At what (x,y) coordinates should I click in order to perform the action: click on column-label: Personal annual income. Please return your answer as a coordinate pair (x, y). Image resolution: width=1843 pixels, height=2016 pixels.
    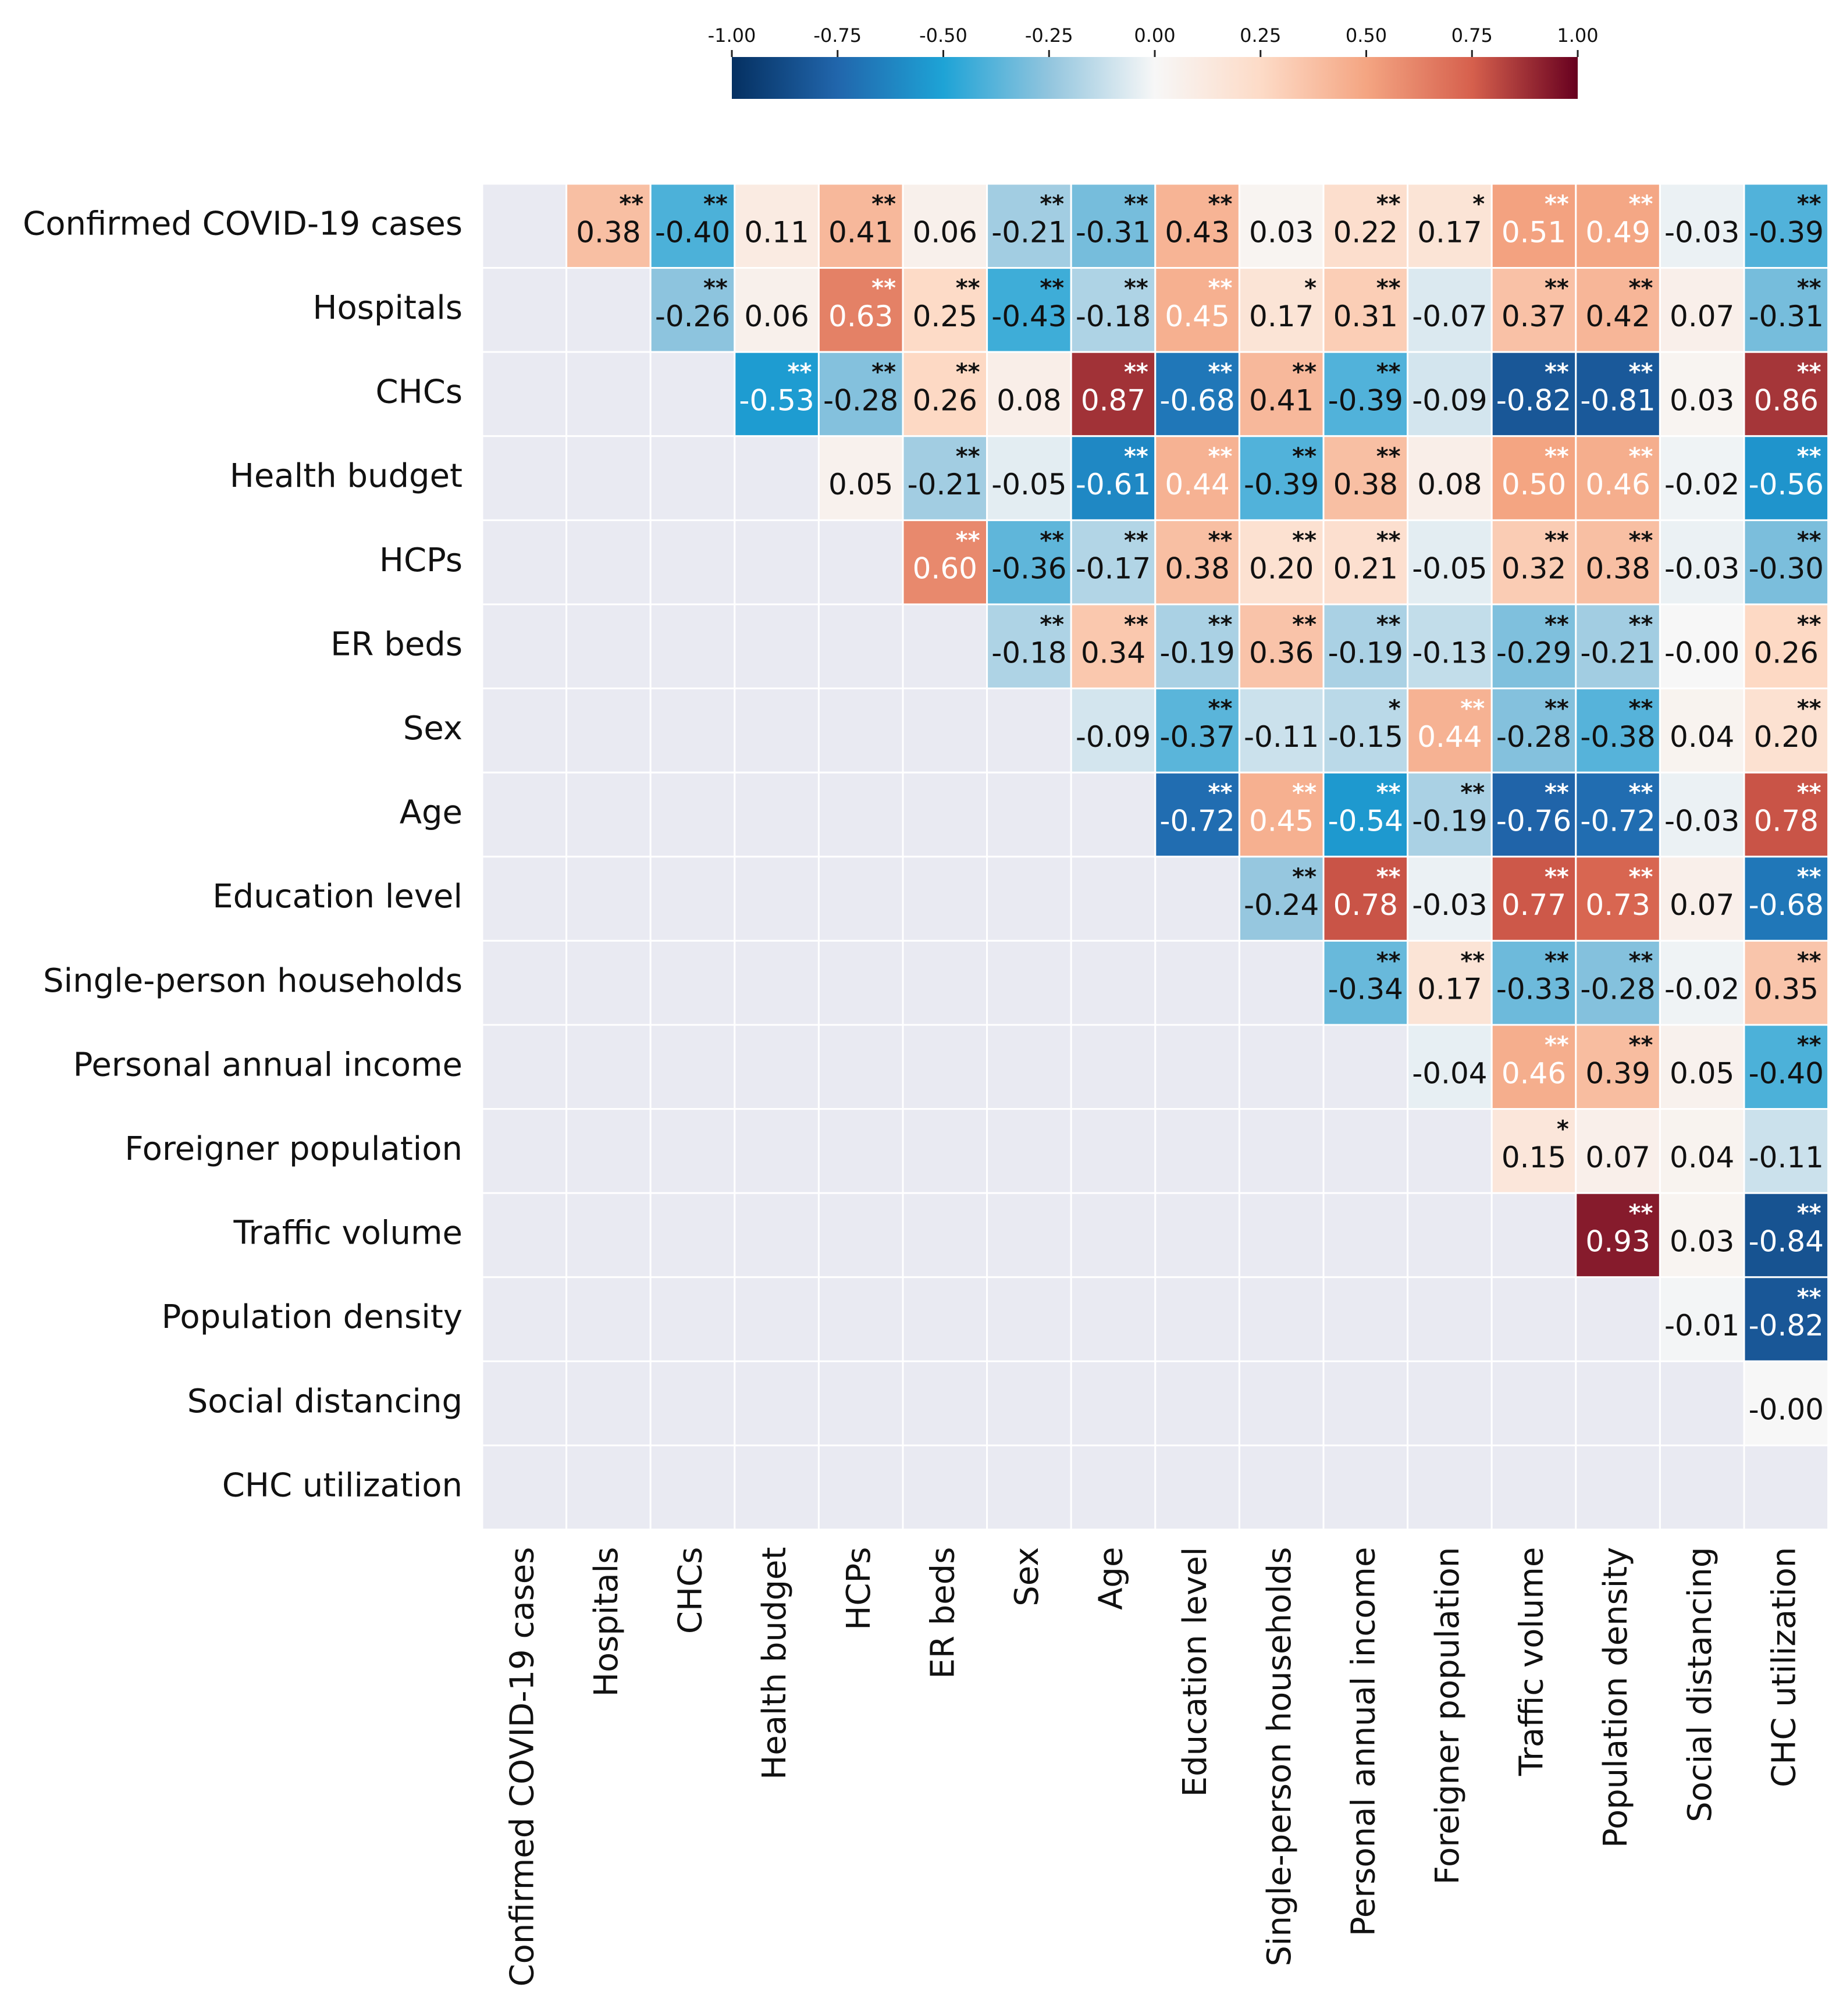
    Looking at the image, I should click on (1363, 1742).